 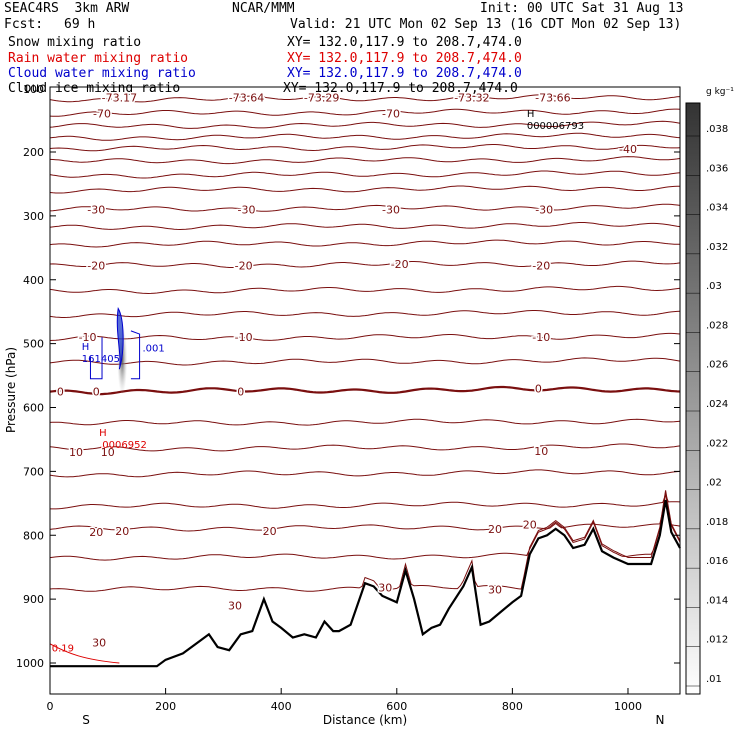 What do you see at coordinates (693, 398) in the screenshot?
I see `colorbar` at bounding box center [693, 398].